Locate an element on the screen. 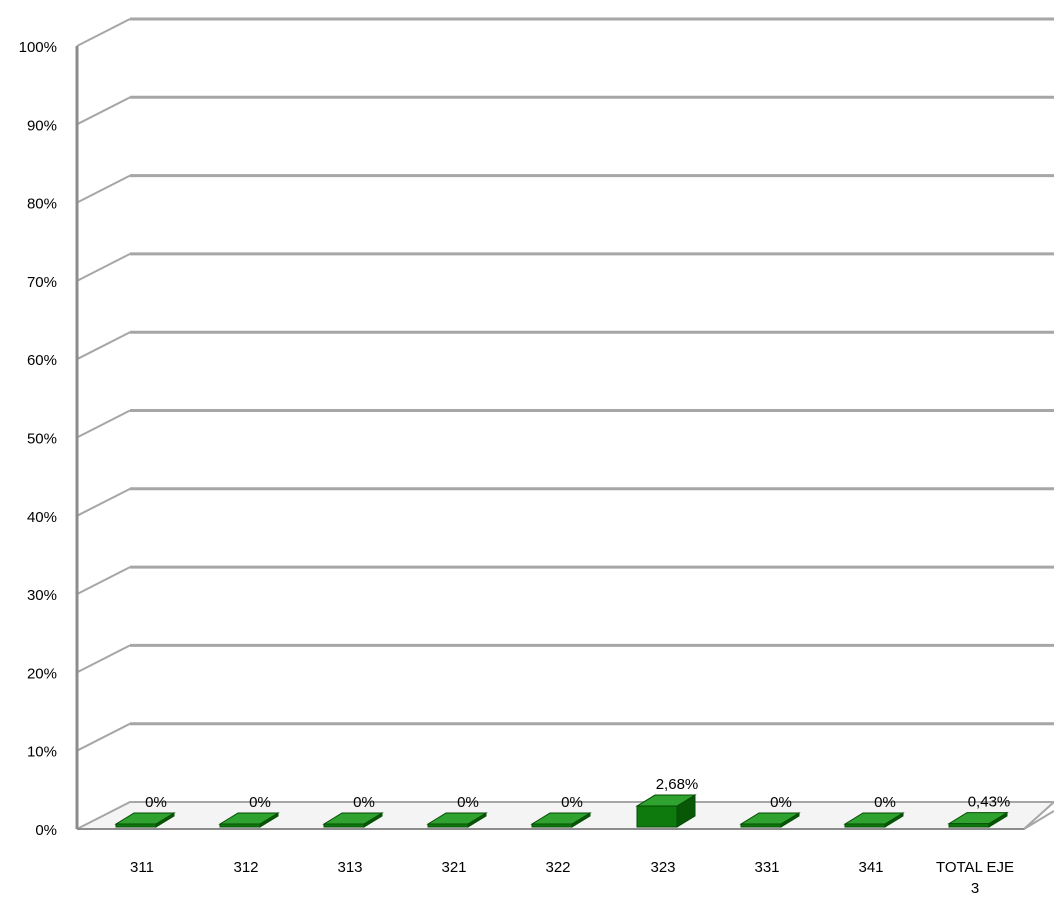 Image resolution: width=1054 pixels, height=900 pixels. x-category-label: 323 is located at coordinates (662, 867).